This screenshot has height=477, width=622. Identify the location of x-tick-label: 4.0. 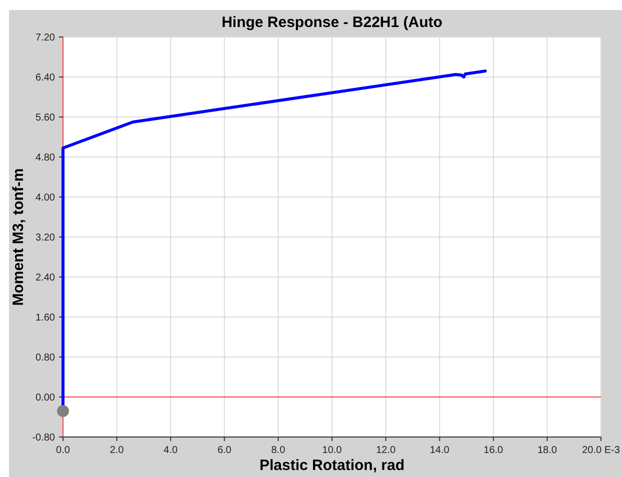
(171, 450).